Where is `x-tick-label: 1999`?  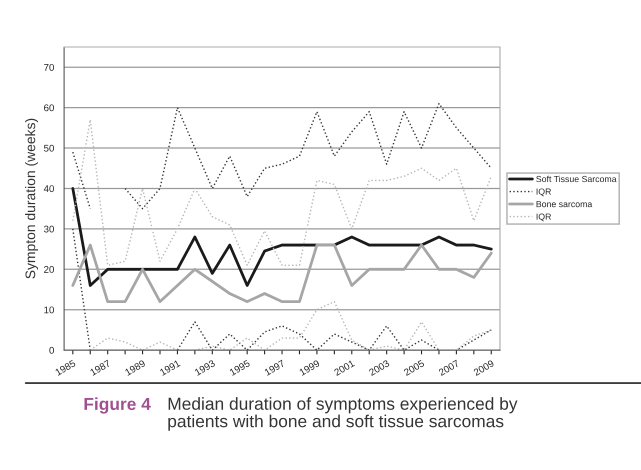
x-tick-label: 1999 is located at coordinates (309, 368).